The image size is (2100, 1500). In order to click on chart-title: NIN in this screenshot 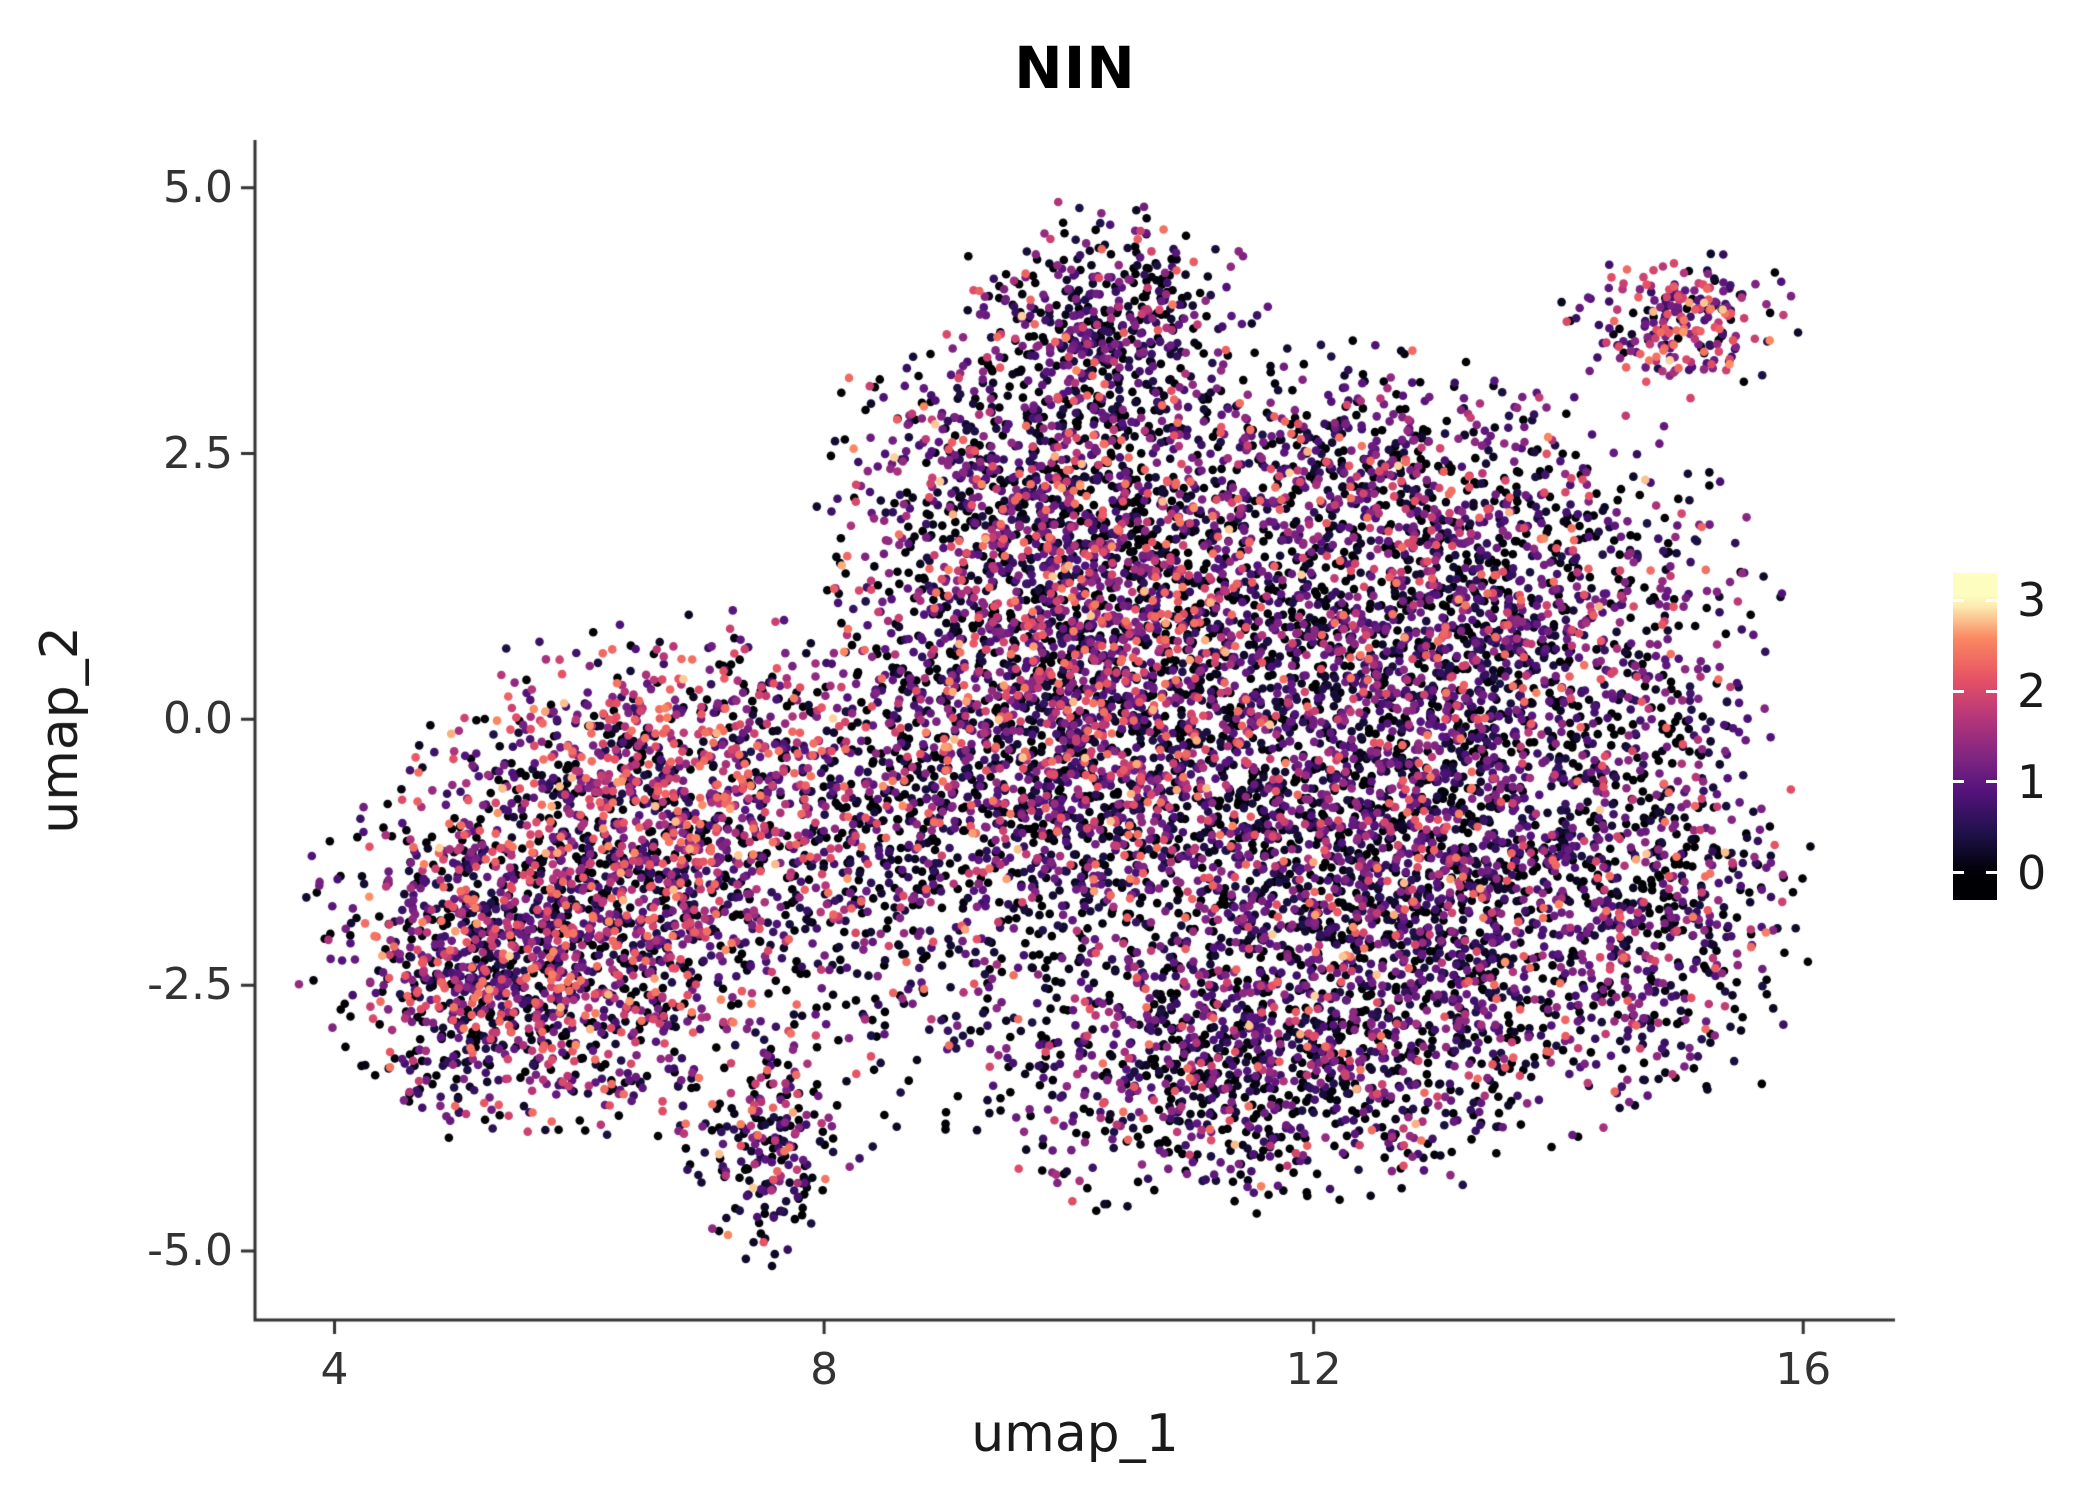, I will do `click(1075, 68)`.